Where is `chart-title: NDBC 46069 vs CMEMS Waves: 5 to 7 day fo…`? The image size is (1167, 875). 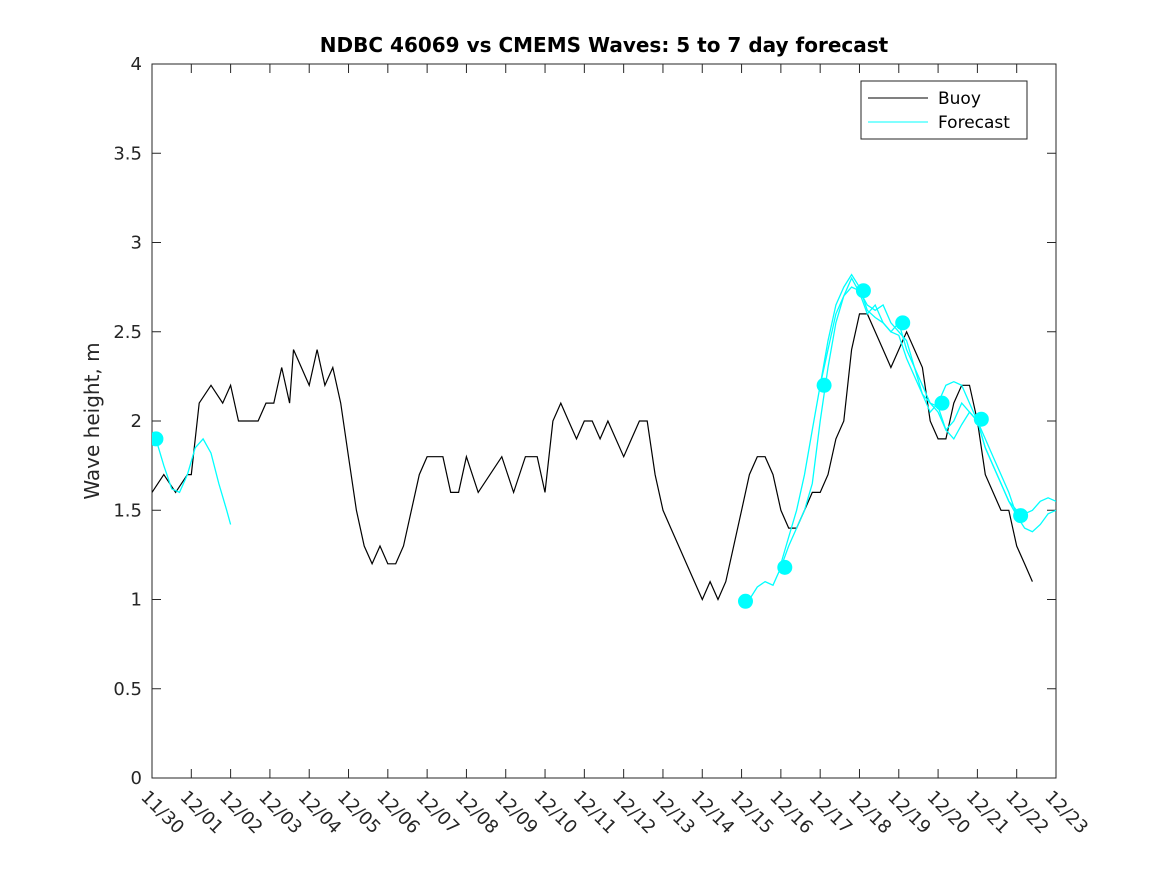
chart-title: NDBC 46069 vs CMEMS Waves: 5 to 7 day fo… is located at coordinates (604, 45).